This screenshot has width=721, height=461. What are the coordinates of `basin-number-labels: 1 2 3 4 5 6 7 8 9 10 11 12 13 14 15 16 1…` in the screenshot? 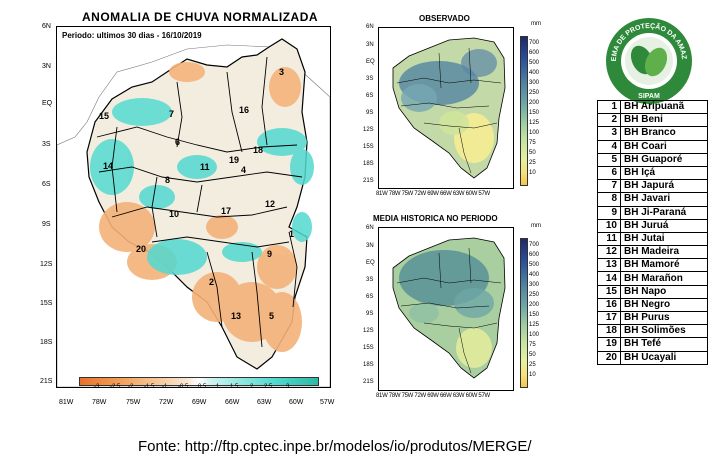 It's located at (196, 194).